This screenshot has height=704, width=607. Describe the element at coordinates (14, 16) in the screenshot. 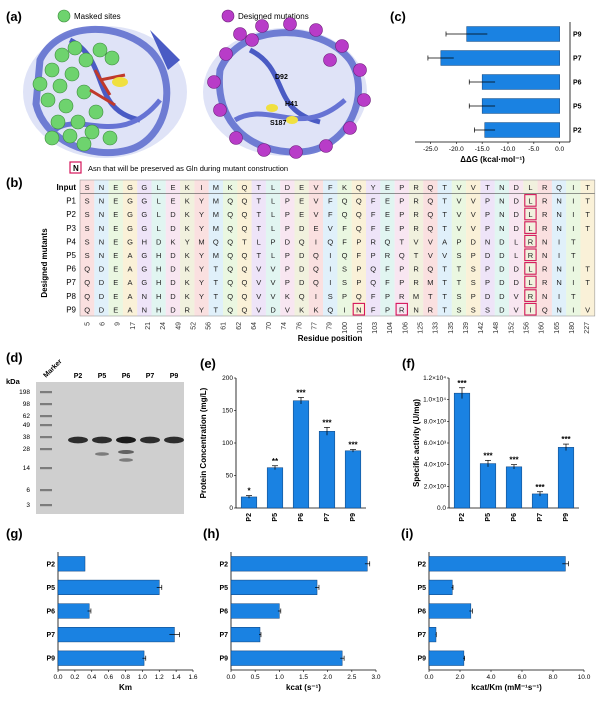

I see `panel-a-label: (a)` at that location.